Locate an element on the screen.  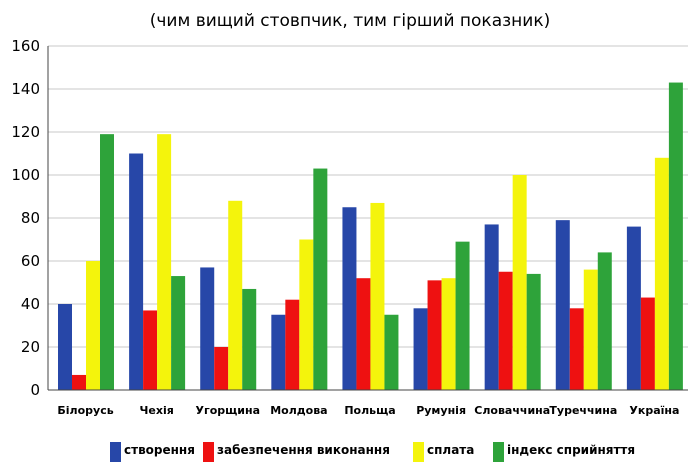
legend-label: створення is located at coordinates (159, 450).